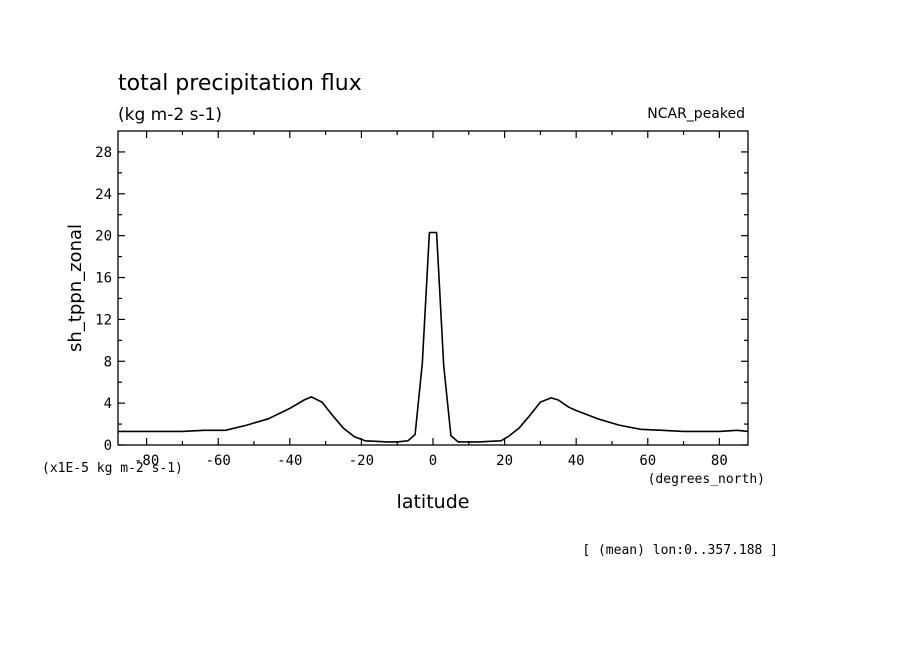 Image resolution: width=904 pixels, height=654 pixels. Describe the element at coordinates (108, 446) in the screenshot. I see `y-tick-label: 0` at that location.